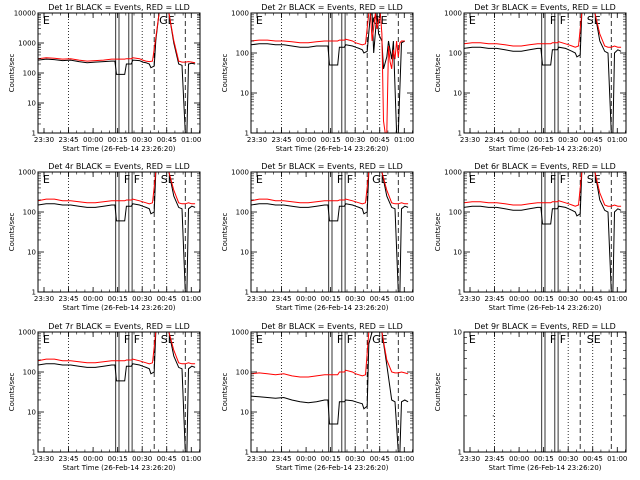 This screenshot has width=640, height=480. Describe the element at coordinates (545, 326) in the screenshot. I see `panel-title: Det 9r BLACK = Events, RED = LLD` at that location.